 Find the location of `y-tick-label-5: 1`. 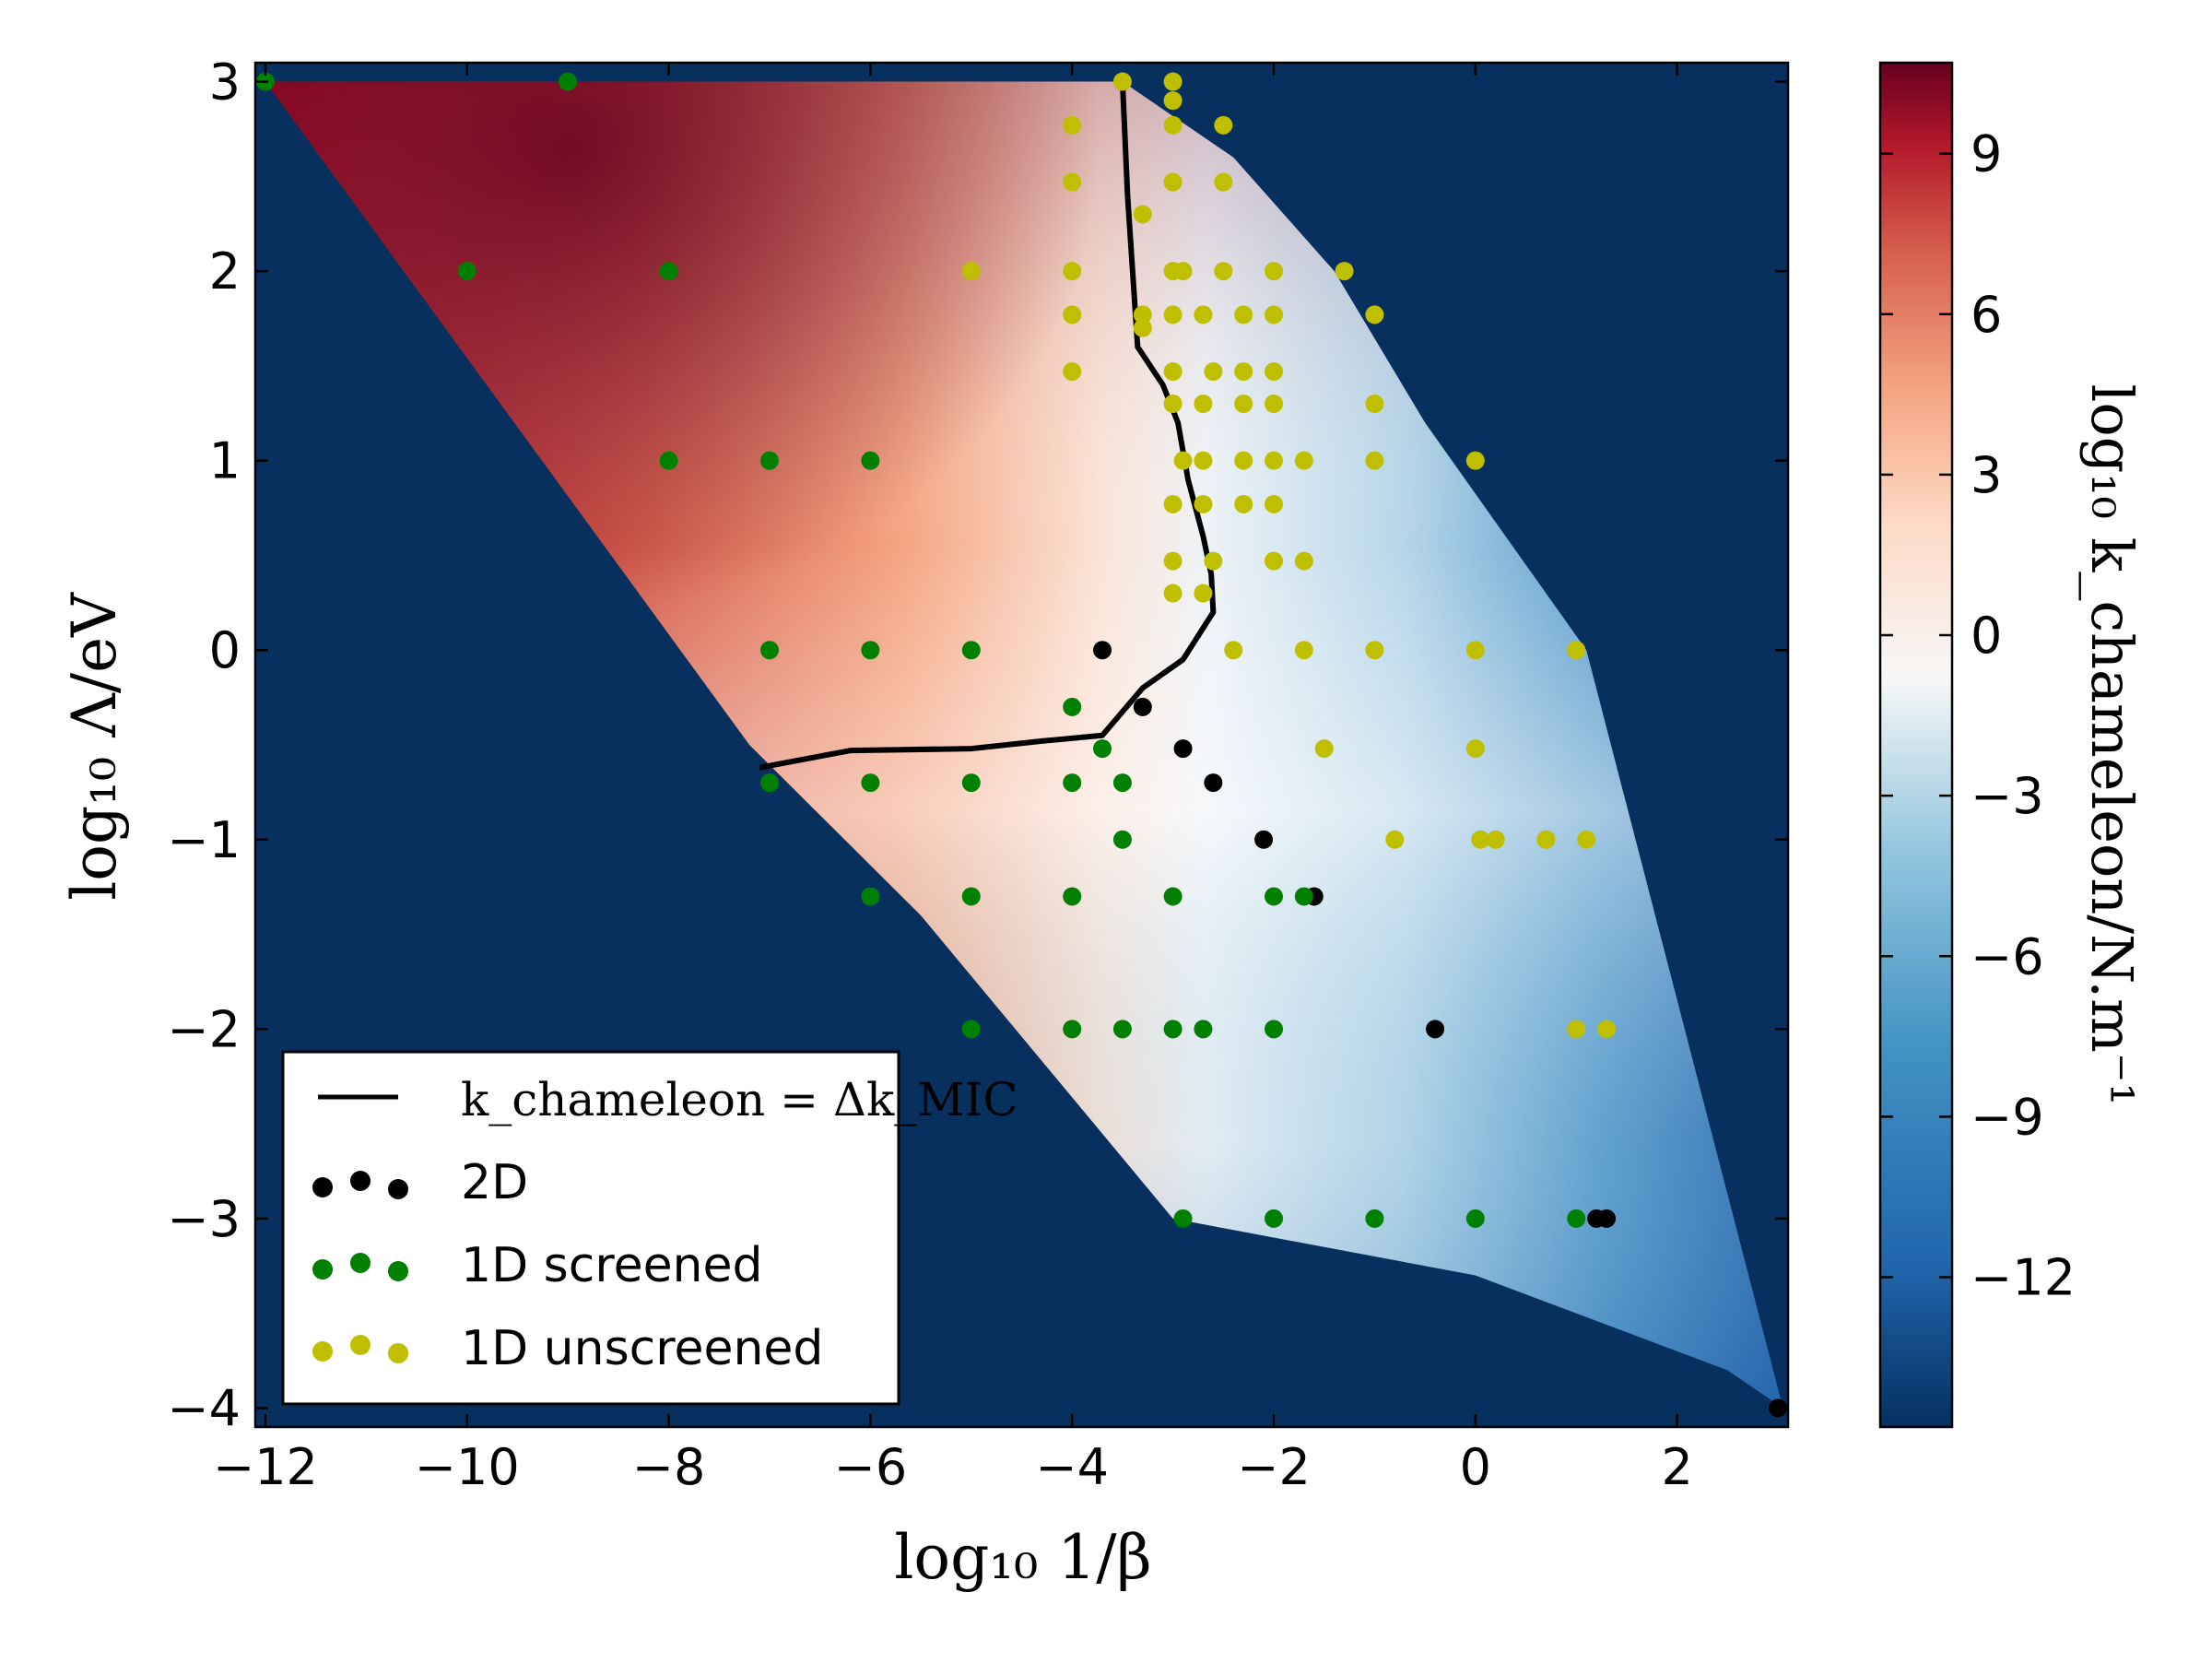

y-tick-label-5: 1 is located at coordinates (225, 461).